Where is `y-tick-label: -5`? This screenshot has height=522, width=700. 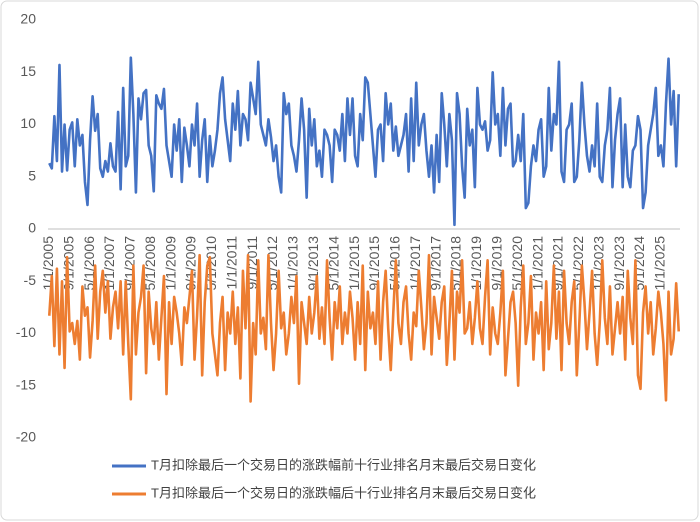 y-tick-label: -5 is located at coordinates (30, 280).